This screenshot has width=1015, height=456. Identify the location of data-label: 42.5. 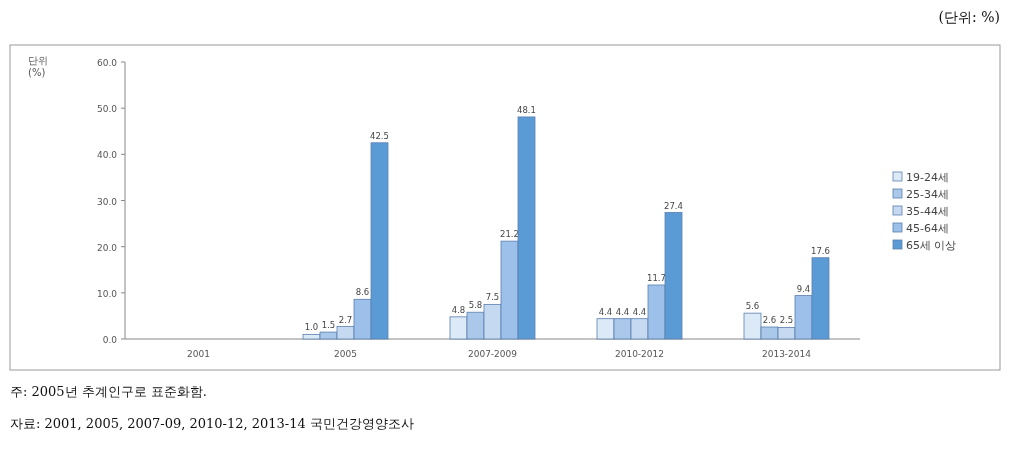
(379, 135).